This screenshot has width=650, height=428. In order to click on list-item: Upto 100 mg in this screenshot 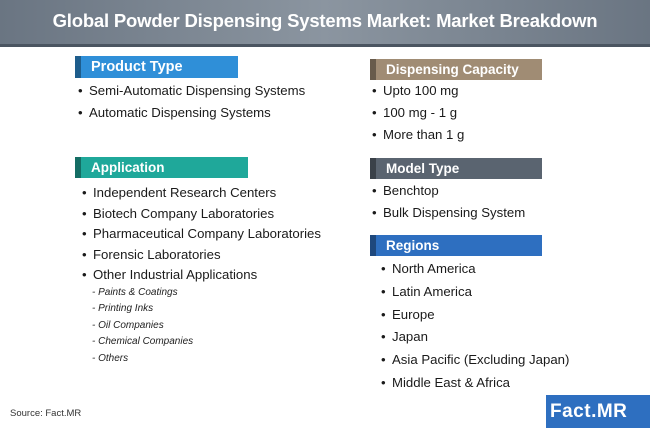, I will do `click(418, 94)`.